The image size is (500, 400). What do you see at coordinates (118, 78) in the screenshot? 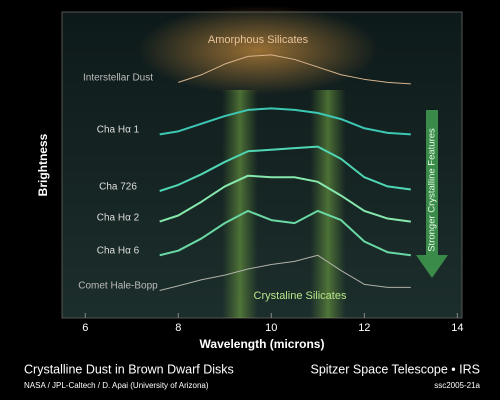
I see `series-label: Interstellar Dust` at bounding box center [118, 78].